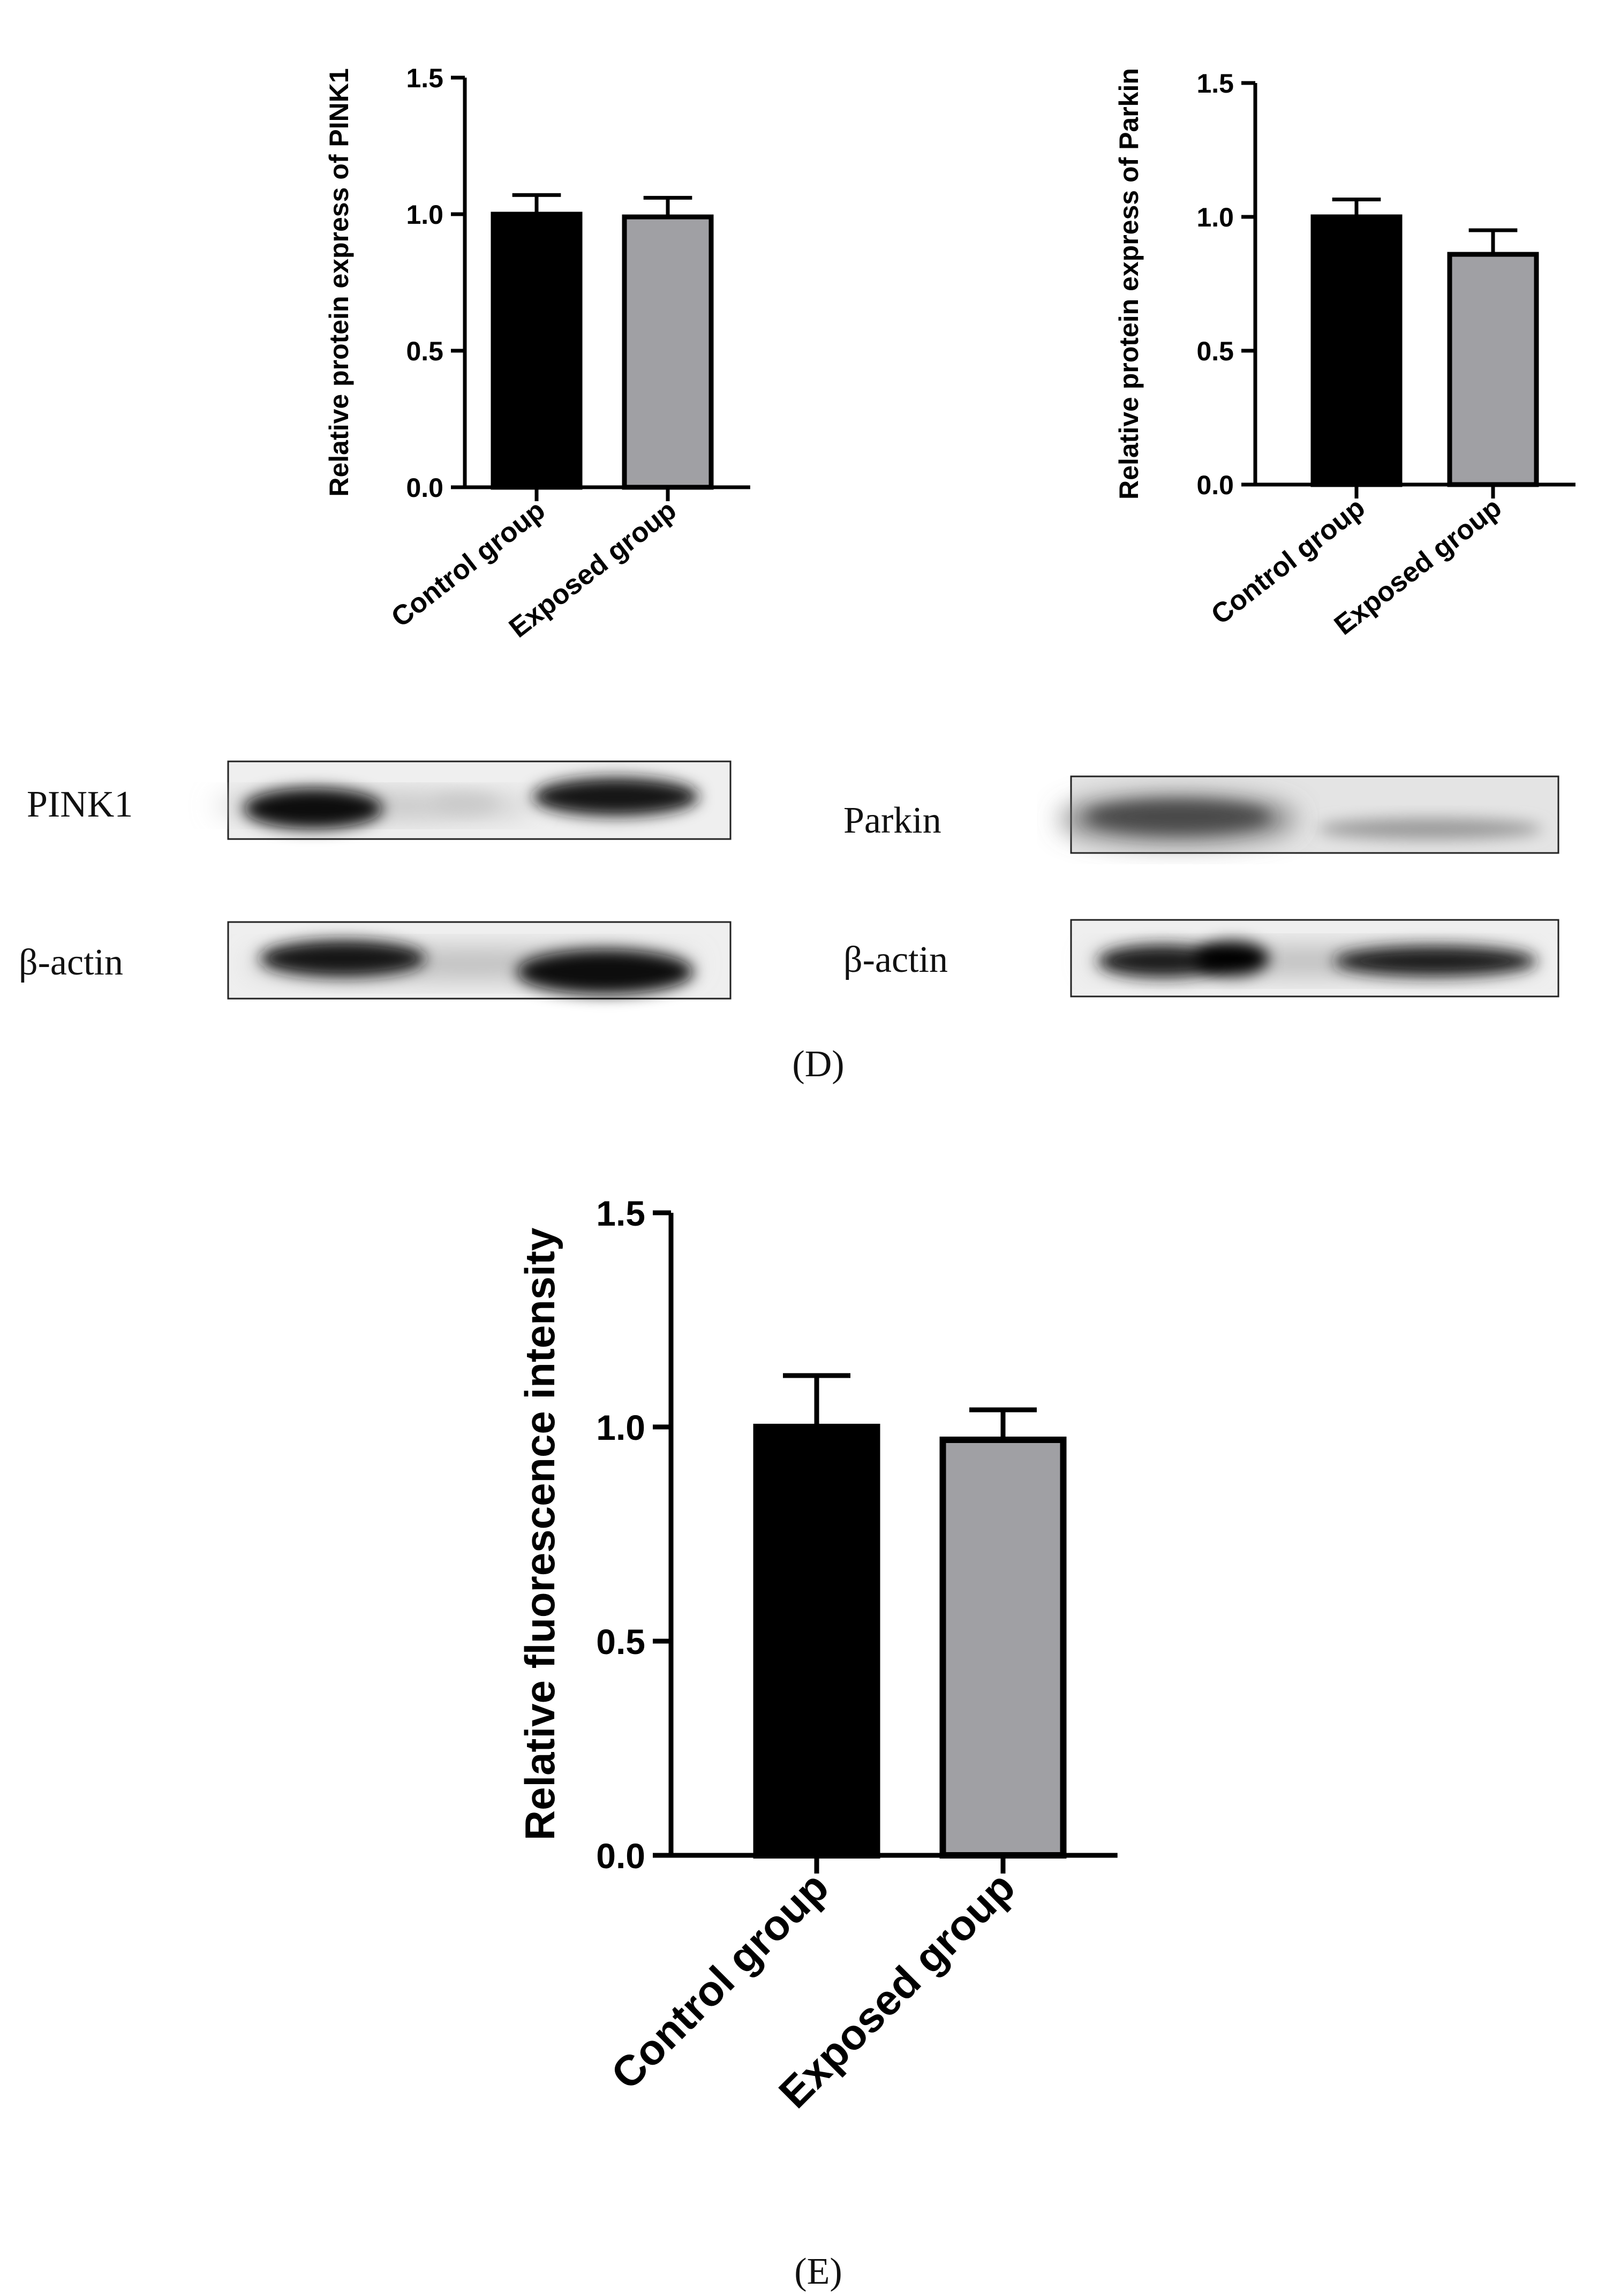 Image resolution: width=1613 pixels, height=2296 pixels. What do you see at coordinates (818, 2271) in the screenshot?
I see `panel-label-e: (E)` at bounding box center [818, 2271].